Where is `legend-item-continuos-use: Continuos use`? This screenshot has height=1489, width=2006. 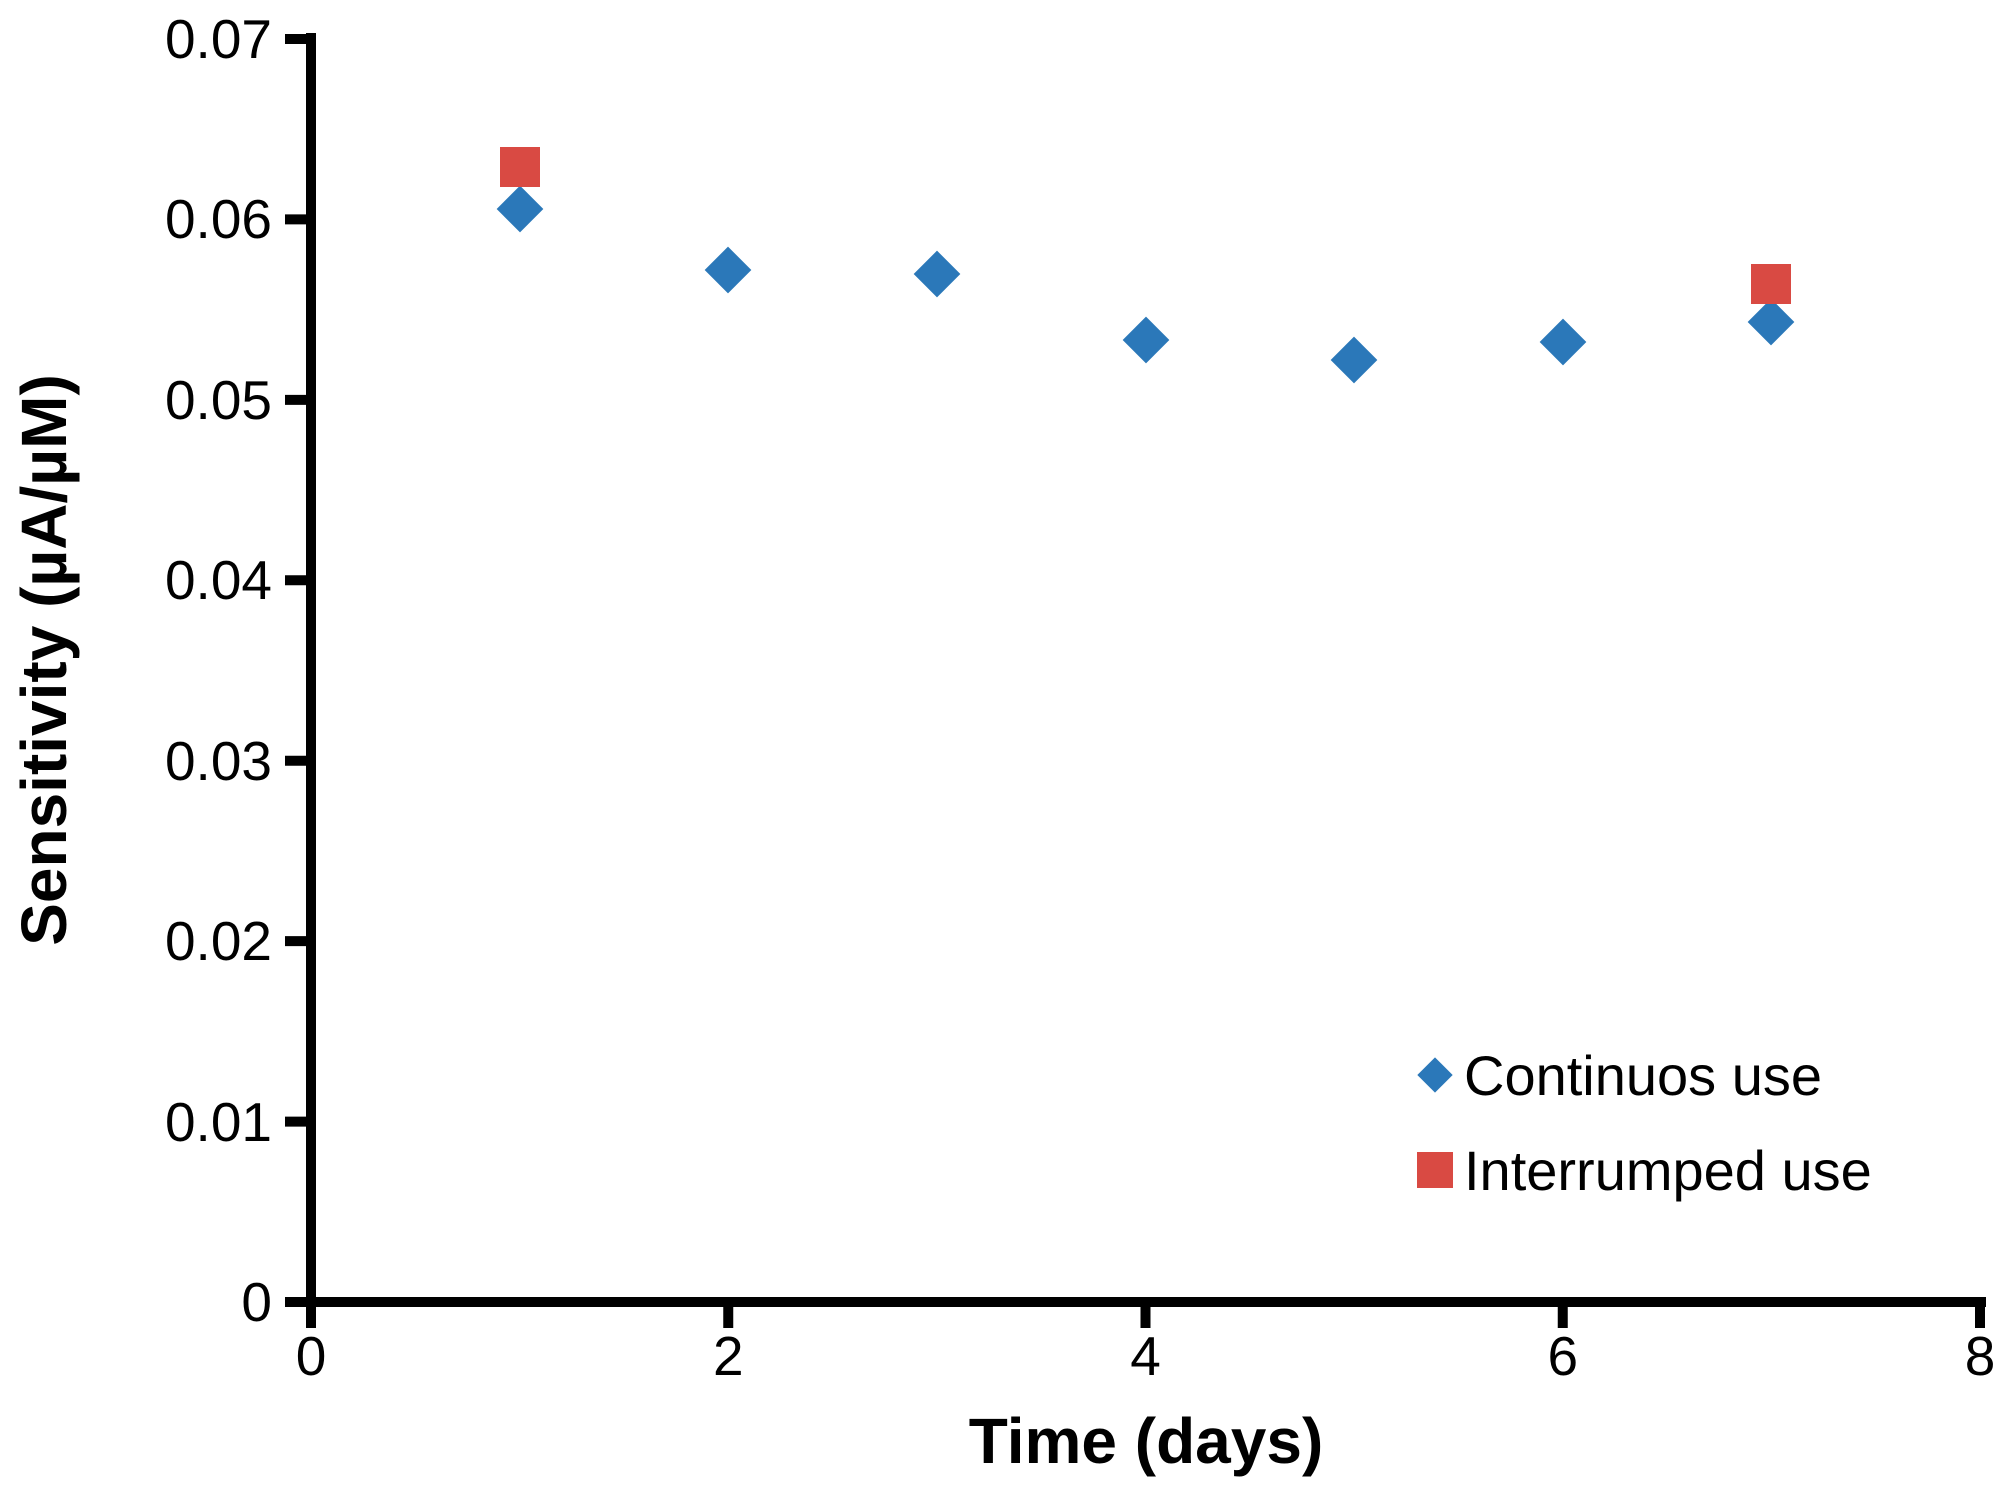 legend-item-continuos-use: Continuos use is located at coordinates (1642, 1075).